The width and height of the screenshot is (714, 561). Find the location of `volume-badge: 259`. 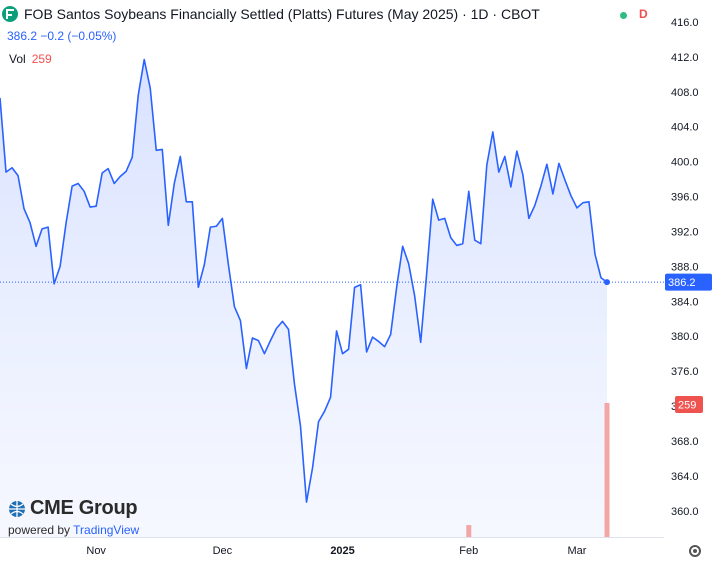

volume-badge: 259 is located at coordinates (689, 404).